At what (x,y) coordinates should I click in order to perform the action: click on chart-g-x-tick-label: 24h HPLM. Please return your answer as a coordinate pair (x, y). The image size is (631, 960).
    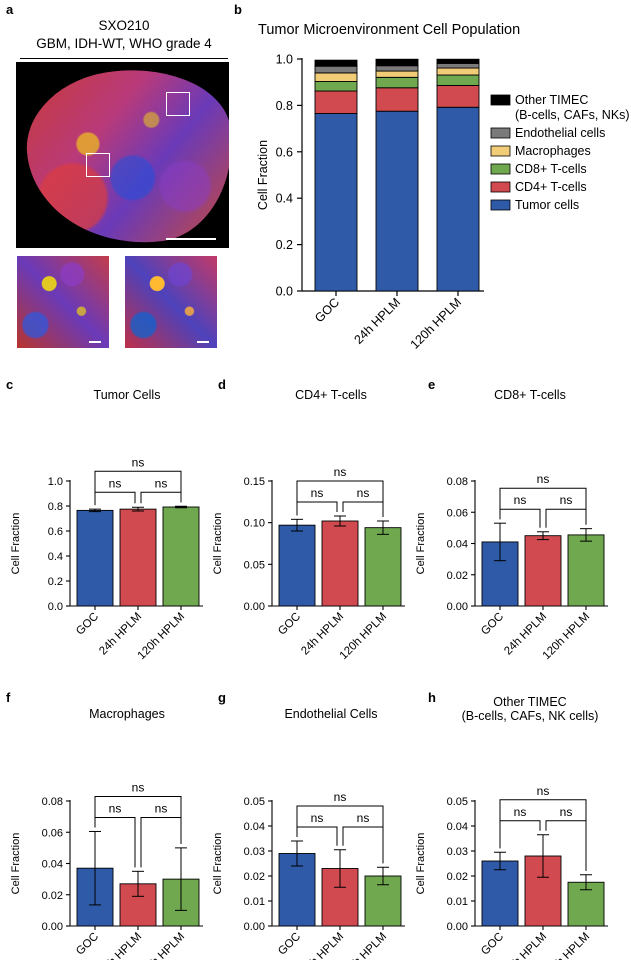
    Looking at the image, I should click on (322, 945).